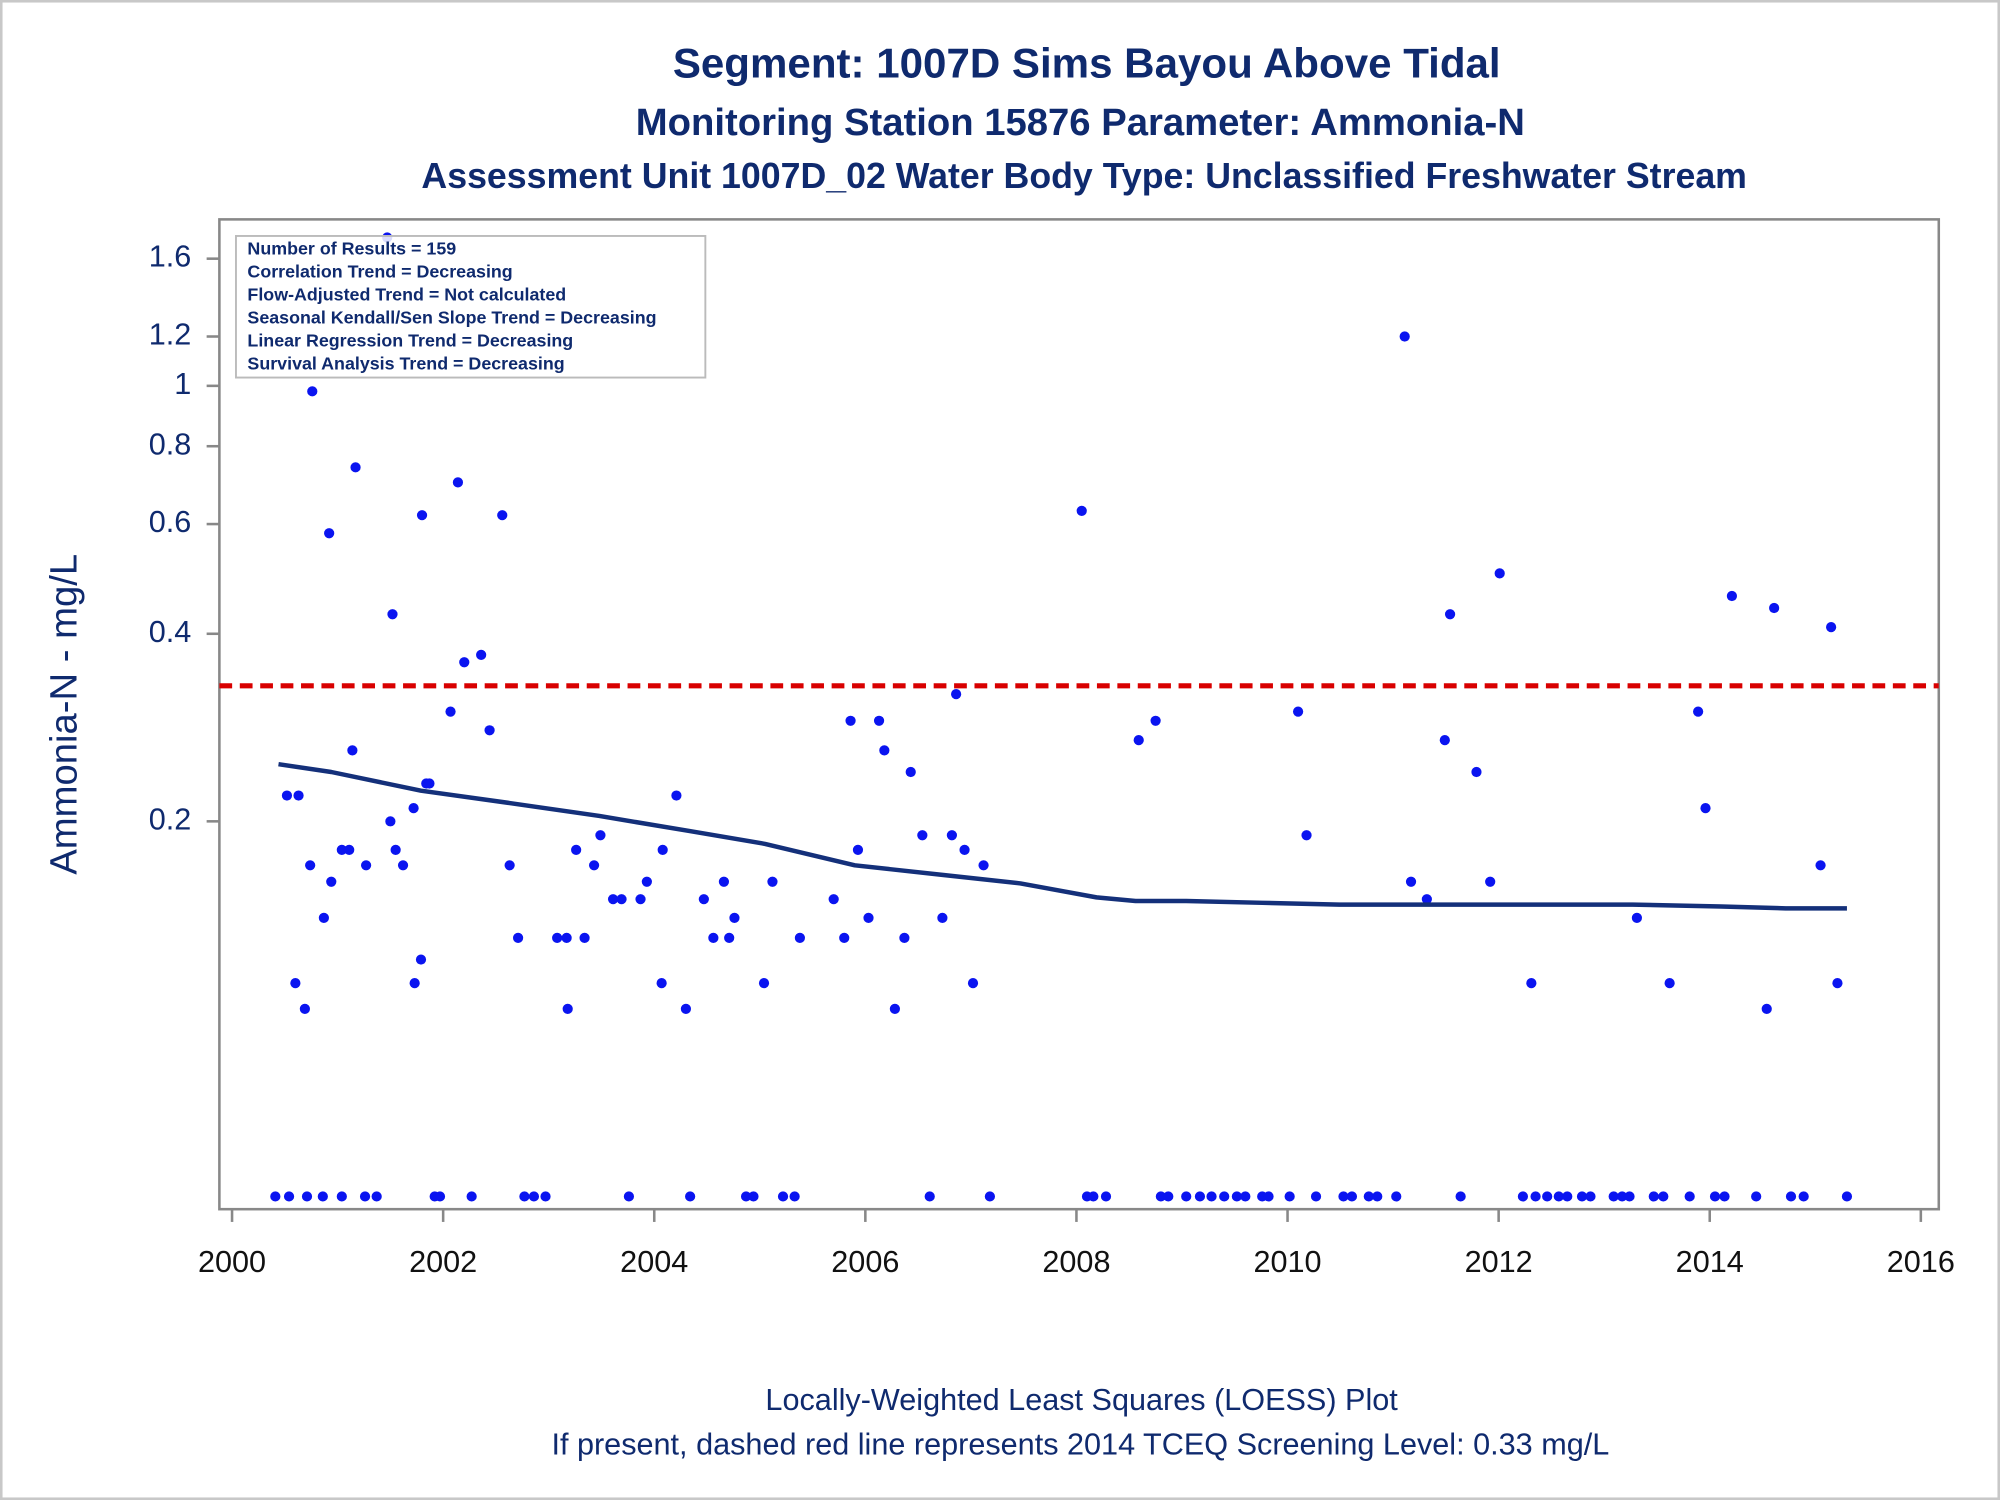  I want to click on y-tick-label: 0.8, so click(170, 444).